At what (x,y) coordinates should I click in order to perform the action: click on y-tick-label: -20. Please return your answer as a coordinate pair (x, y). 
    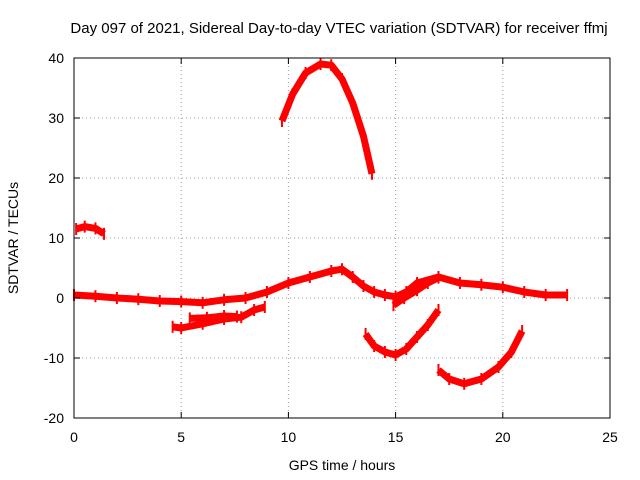
    Looking at the image, I should click on (54, 418).